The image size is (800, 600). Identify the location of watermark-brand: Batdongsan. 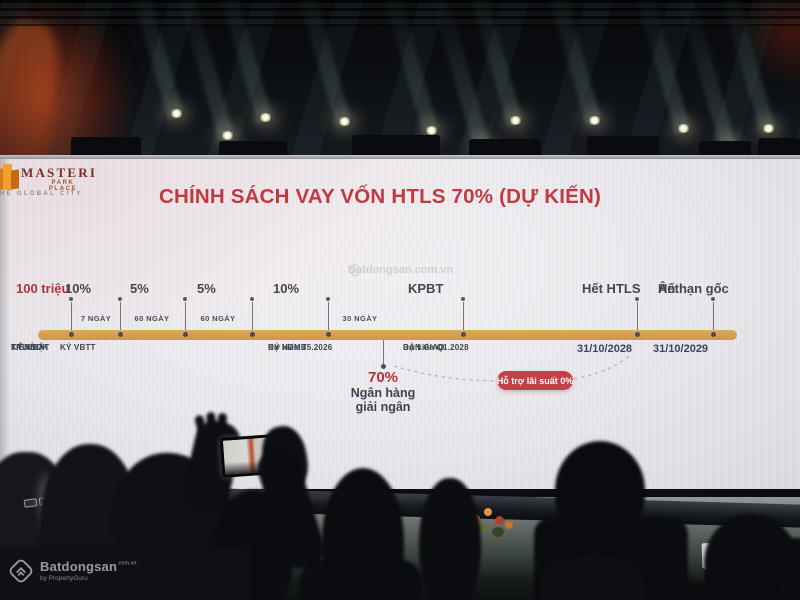
(79, 567).